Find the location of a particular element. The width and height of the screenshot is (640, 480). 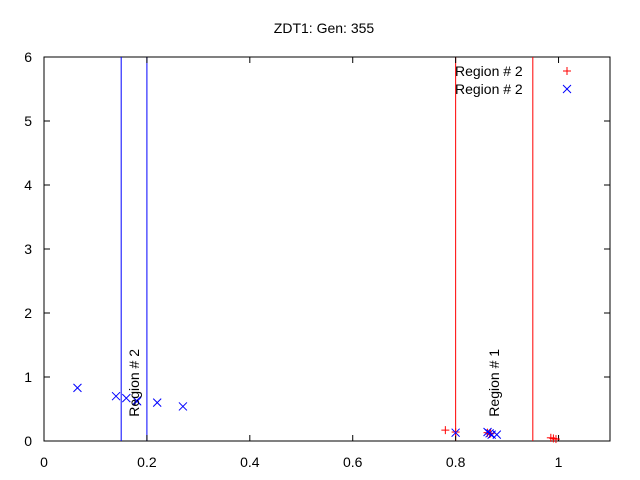

chart-title: ZDT1: Gen: 355 is located at coordinates (324, 28).